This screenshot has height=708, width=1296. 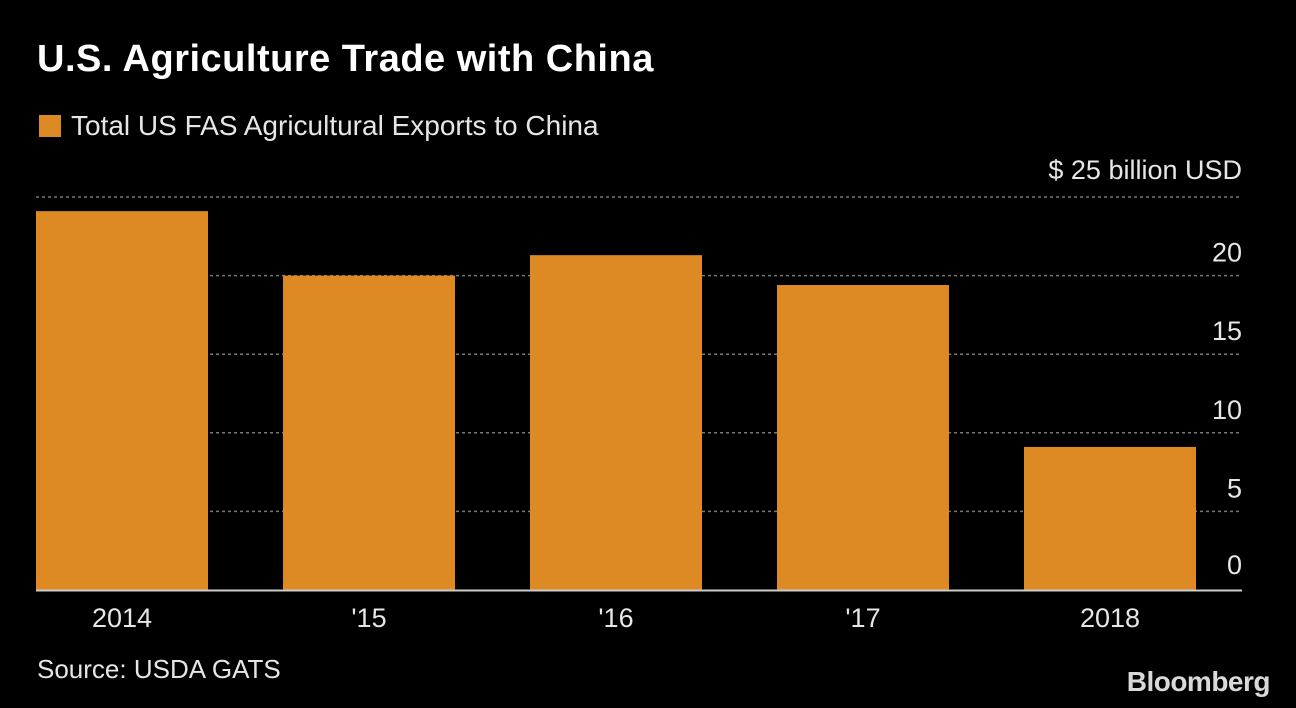 I want to click on x-tick-labels: 2014 '15 '16 '17 2018, so click(x=616, y=618).